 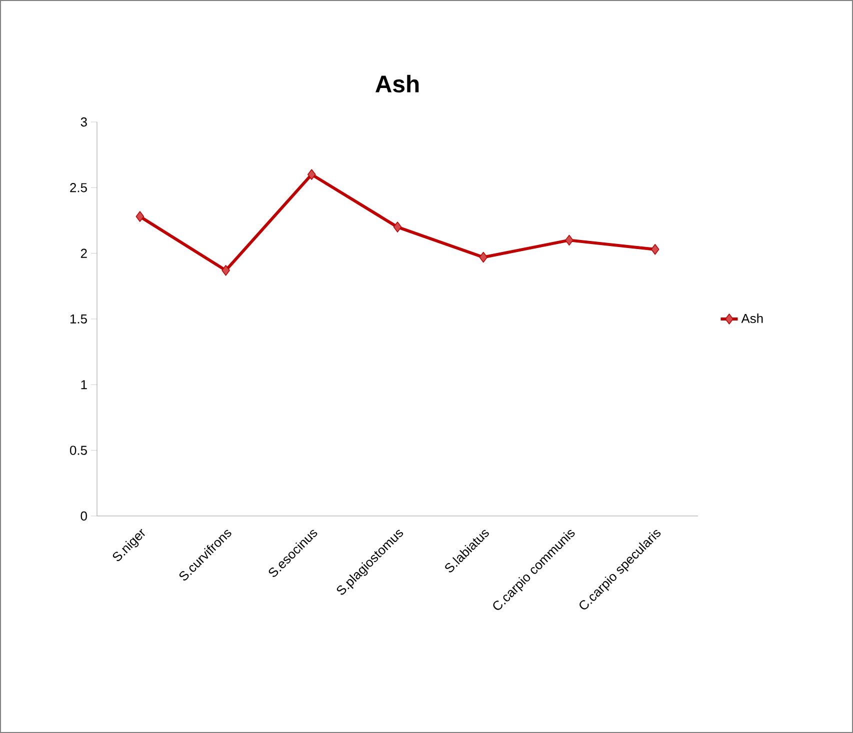 I want to click on y-tick-label: 1, so click(x=84, y=385).